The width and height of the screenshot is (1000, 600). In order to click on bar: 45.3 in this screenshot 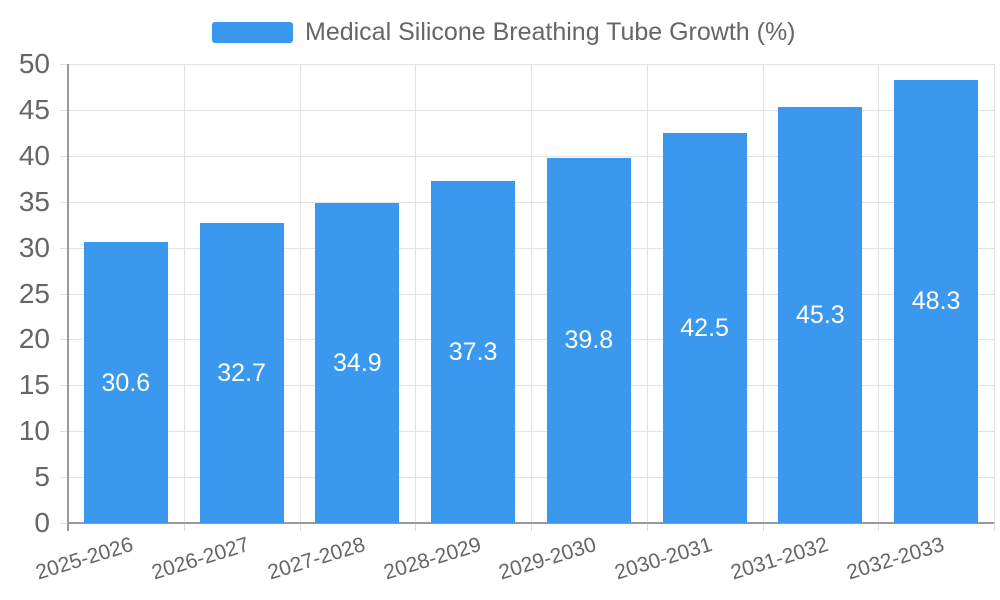, I will do `click(820, 315)`.